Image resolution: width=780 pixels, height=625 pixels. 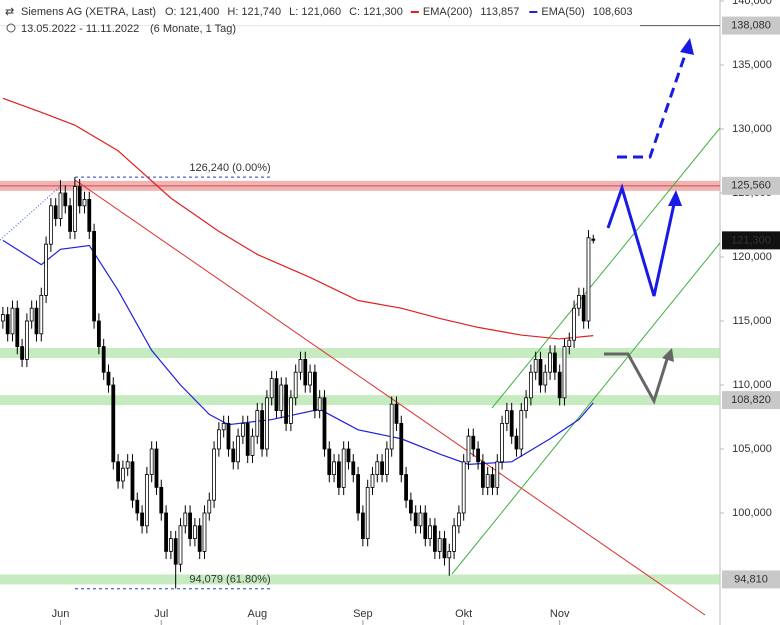 I want to click on legend-name: EMA(50), so click(x=562, y=12).